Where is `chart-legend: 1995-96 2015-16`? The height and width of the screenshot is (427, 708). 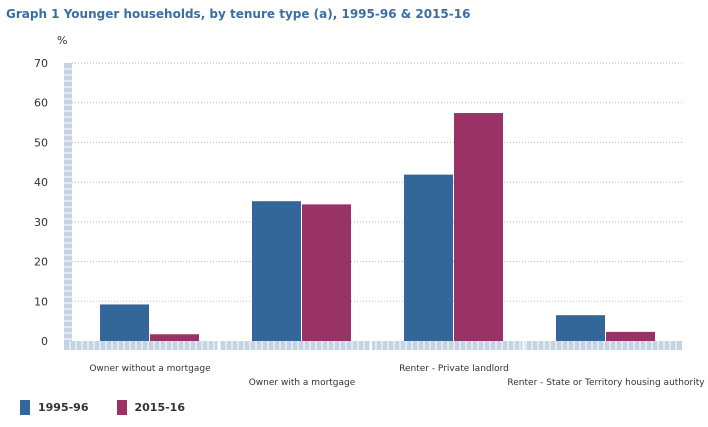 chart-legend: 1995-96 2015-16 is located at coordinates (116, 407).